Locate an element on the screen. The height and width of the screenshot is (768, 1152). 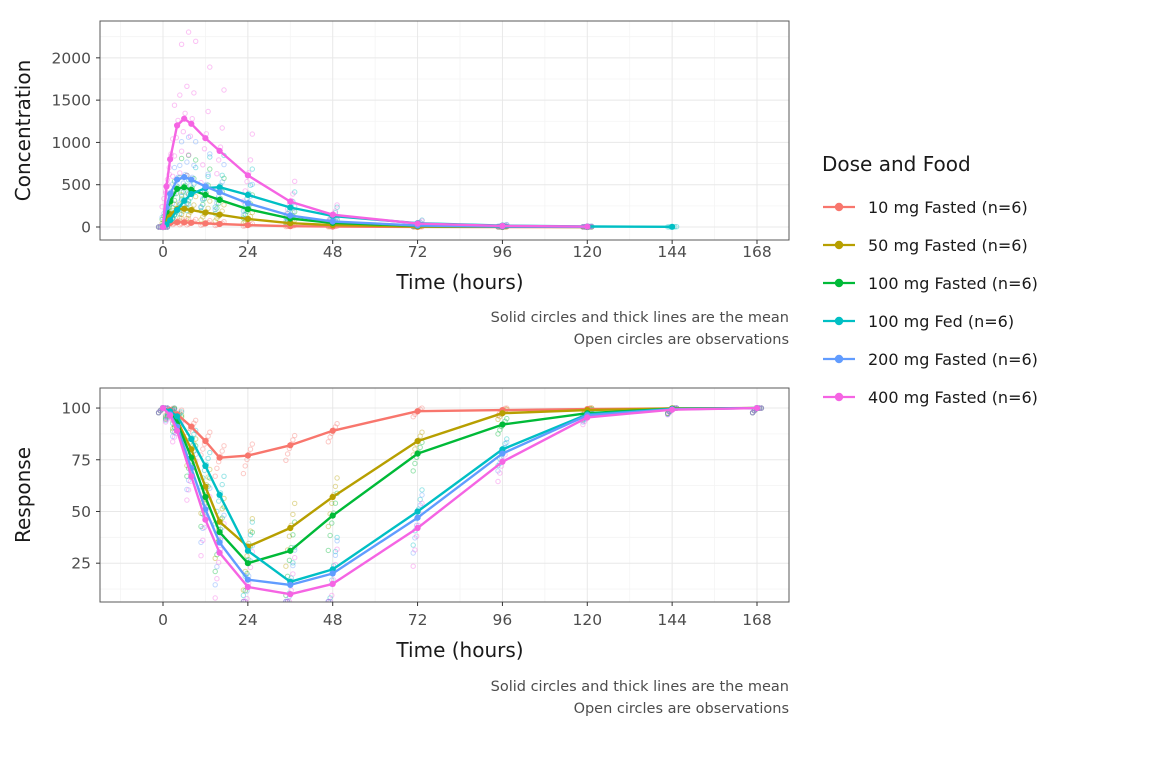
legend-key-icon is located at coordinates (839, 283).